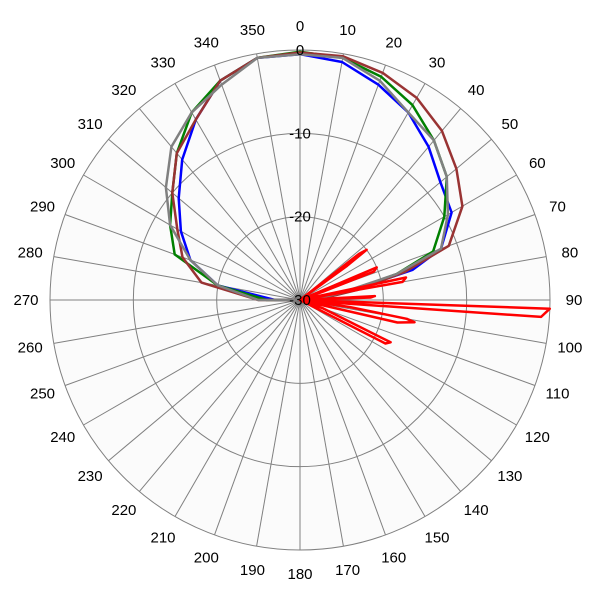 The width and height of the screenshot is (600, 600). I want to click on angle-tick-label: 20, so click(393, 43).